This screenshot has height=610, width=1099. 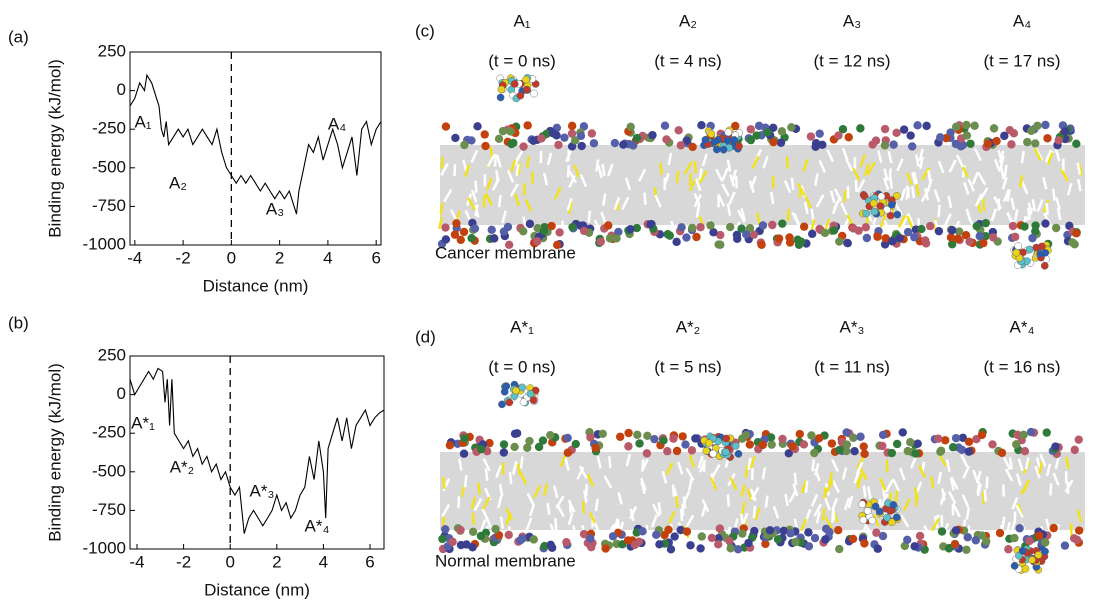 I want to click on annotation: A₂, so click(x=178, y=182).